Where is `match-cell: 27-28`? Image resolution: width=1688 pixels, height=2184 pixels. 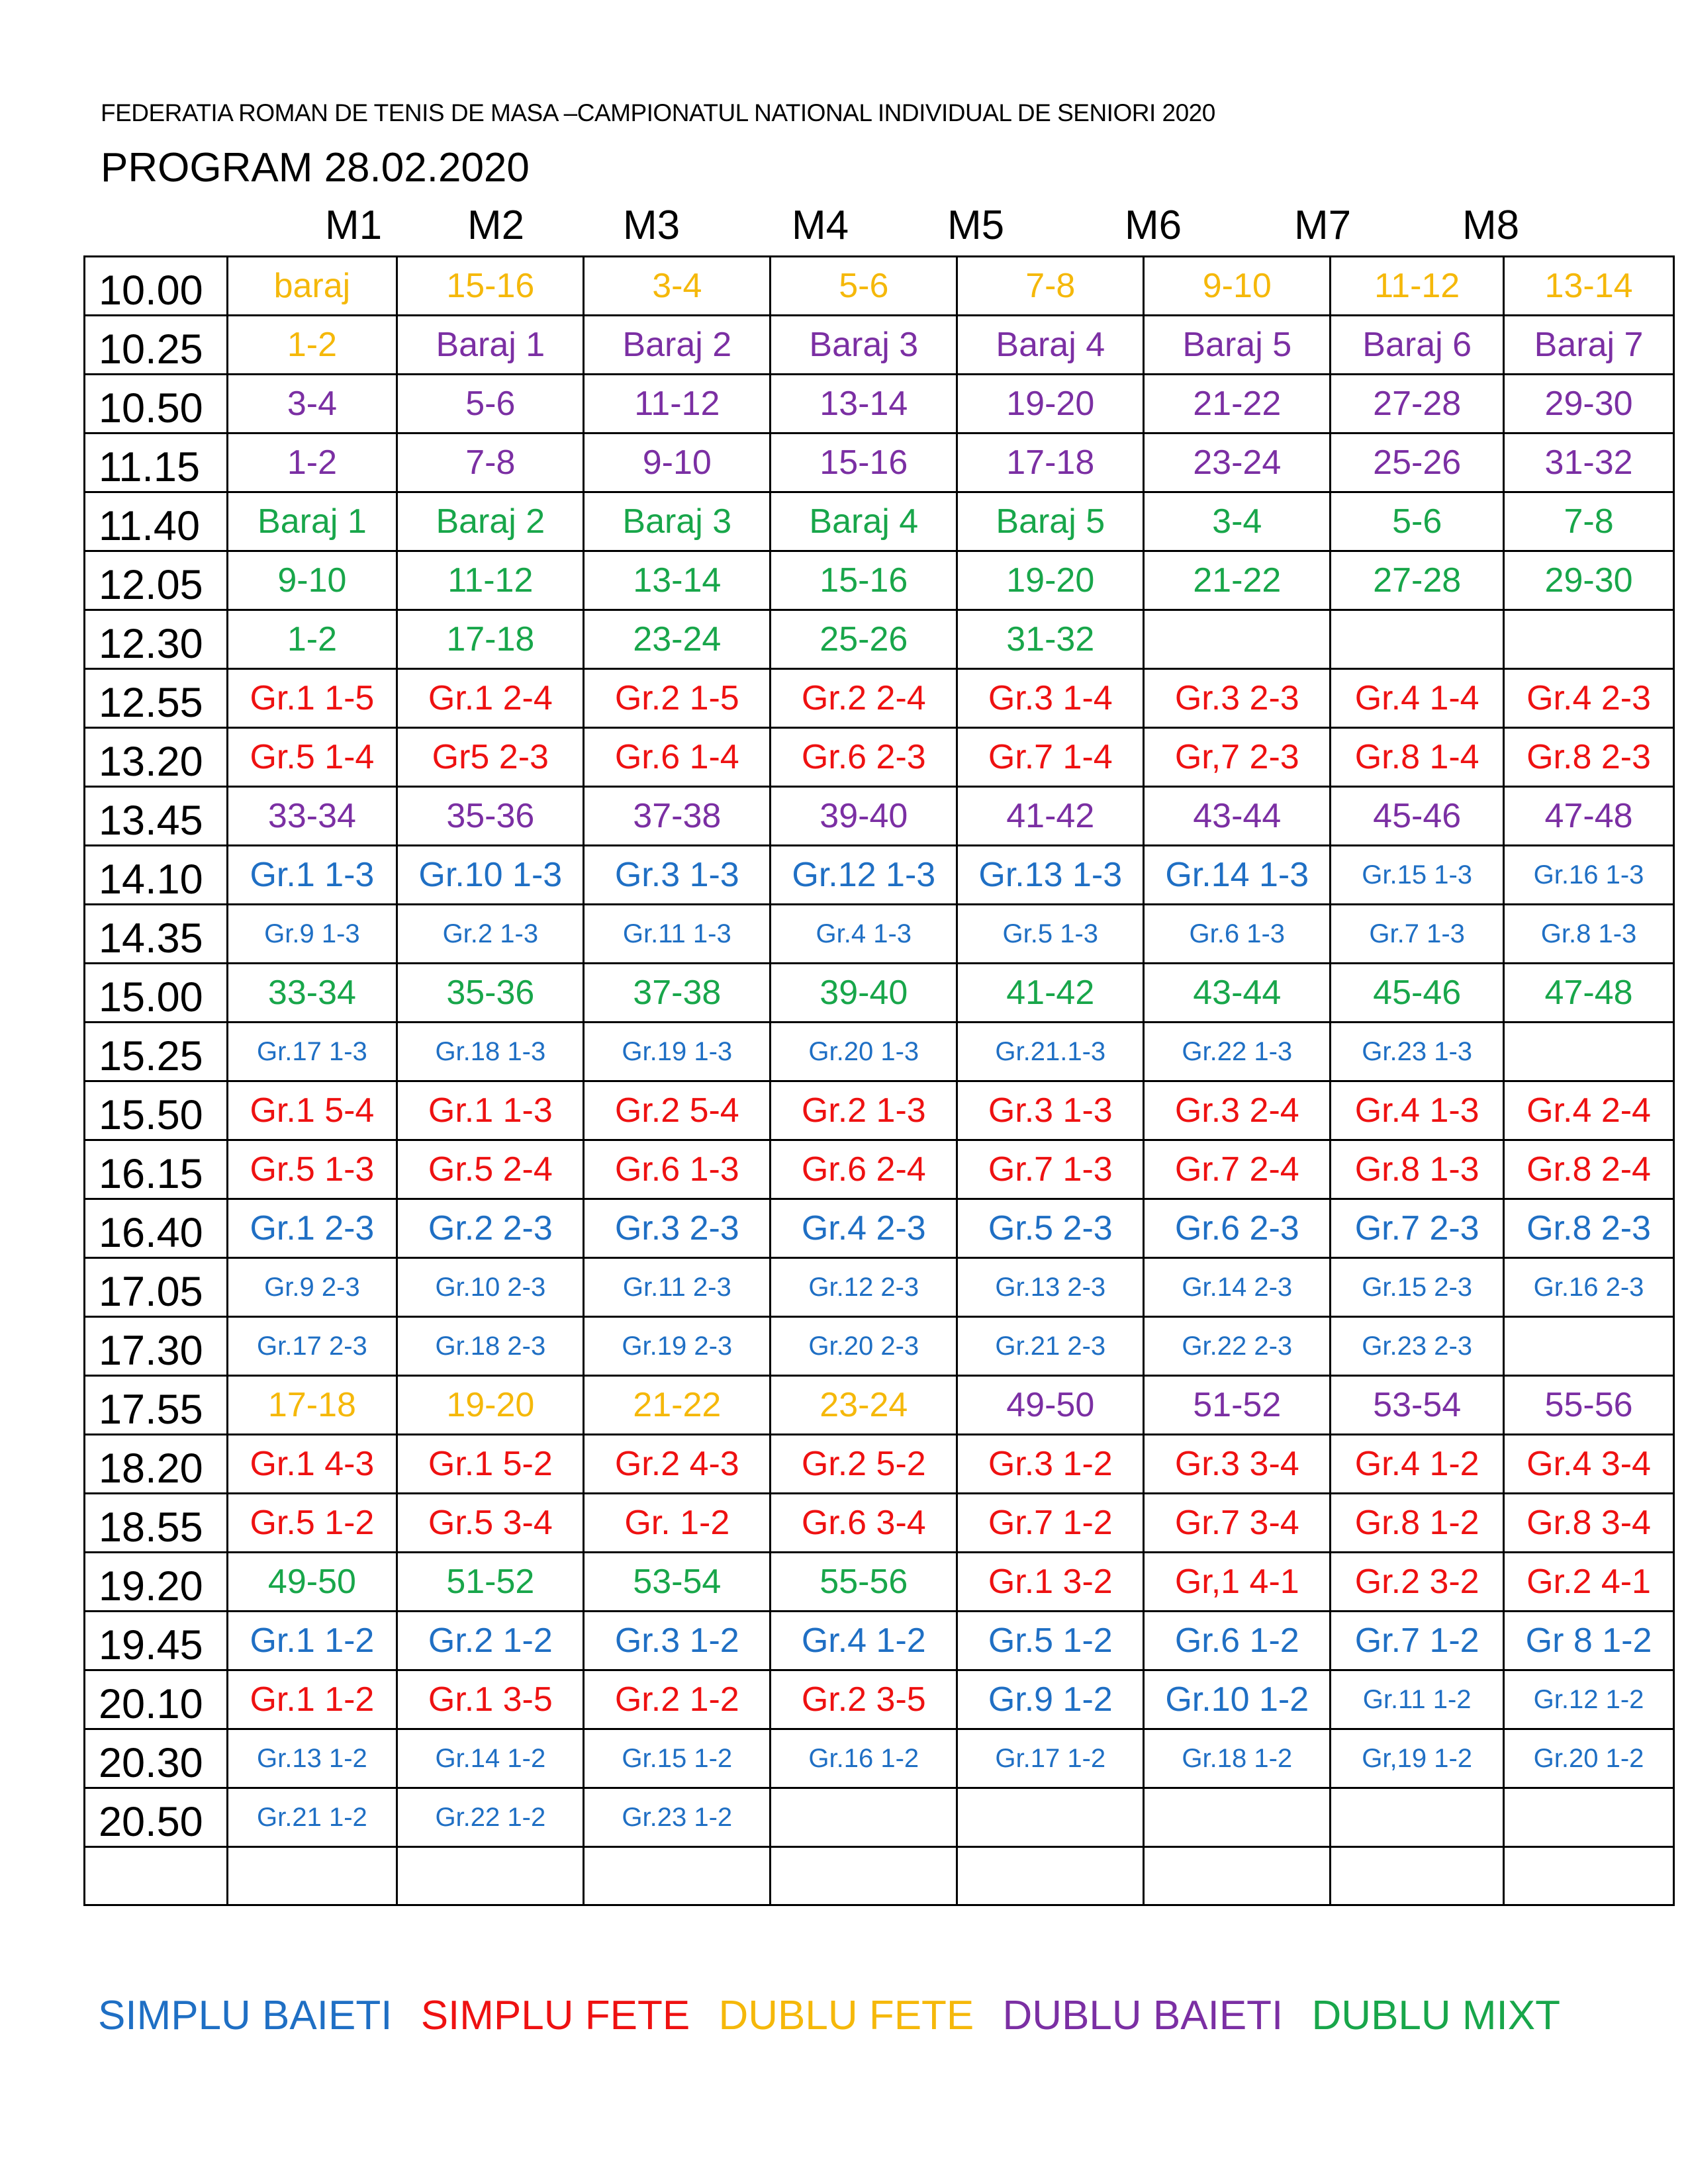
match-cell: 27-28 is located at coordinates (1417, 403).